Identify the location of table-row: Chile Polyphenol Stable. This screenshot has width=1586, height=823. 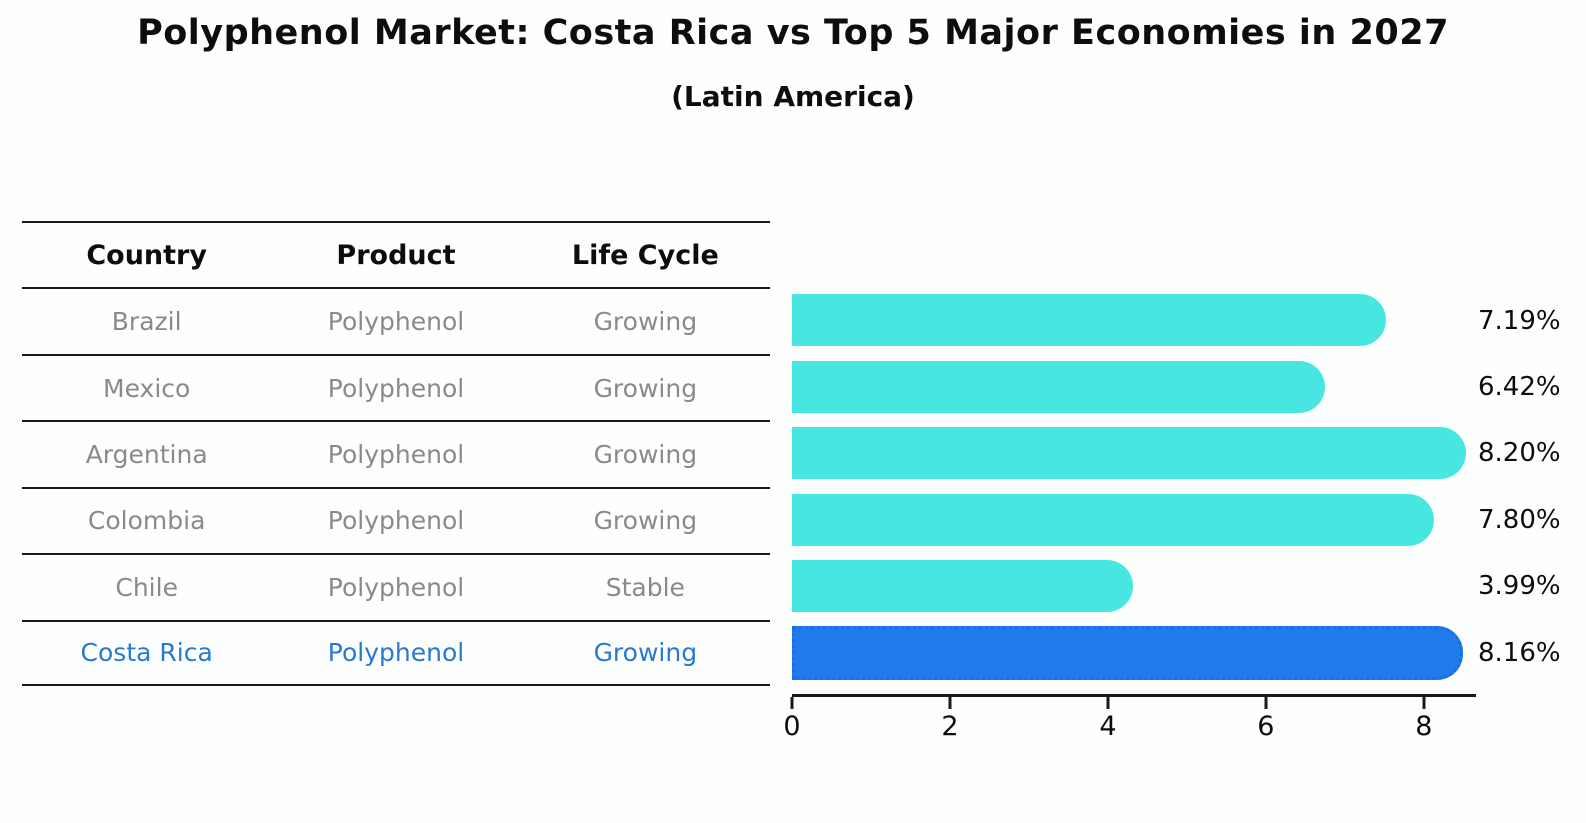
(396, 586).